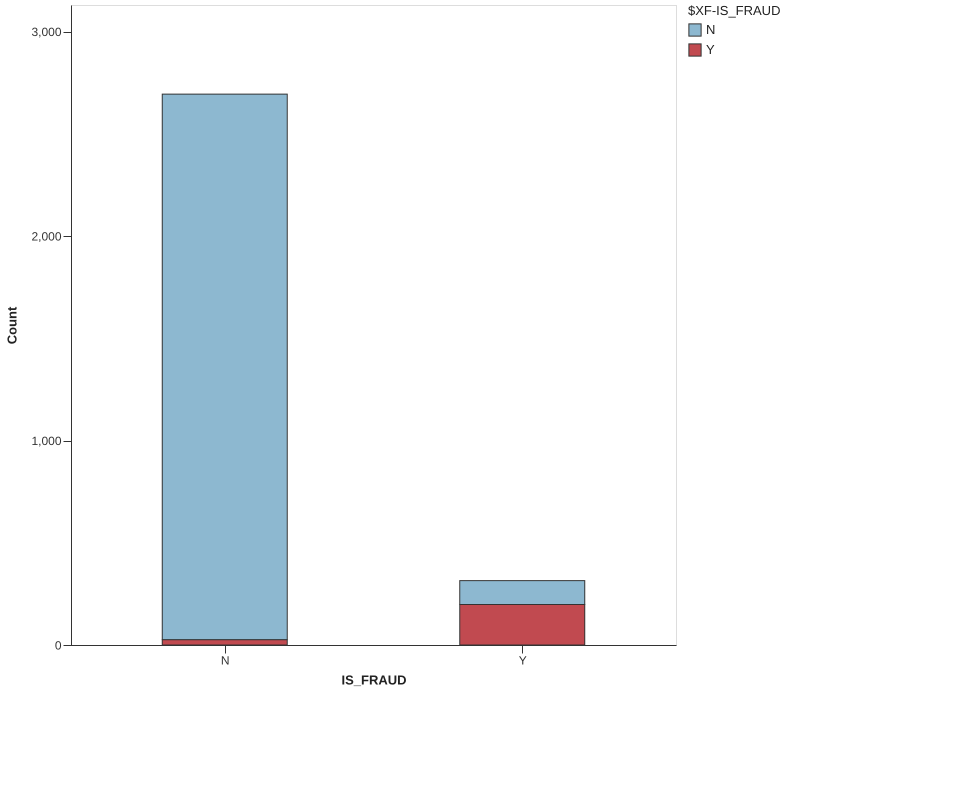 The image size is (965, 801). What do you see at coordinates (46, 441) in the screenshot?
I see `y-tick-label: 1,000` at bounding box center [46, 441].